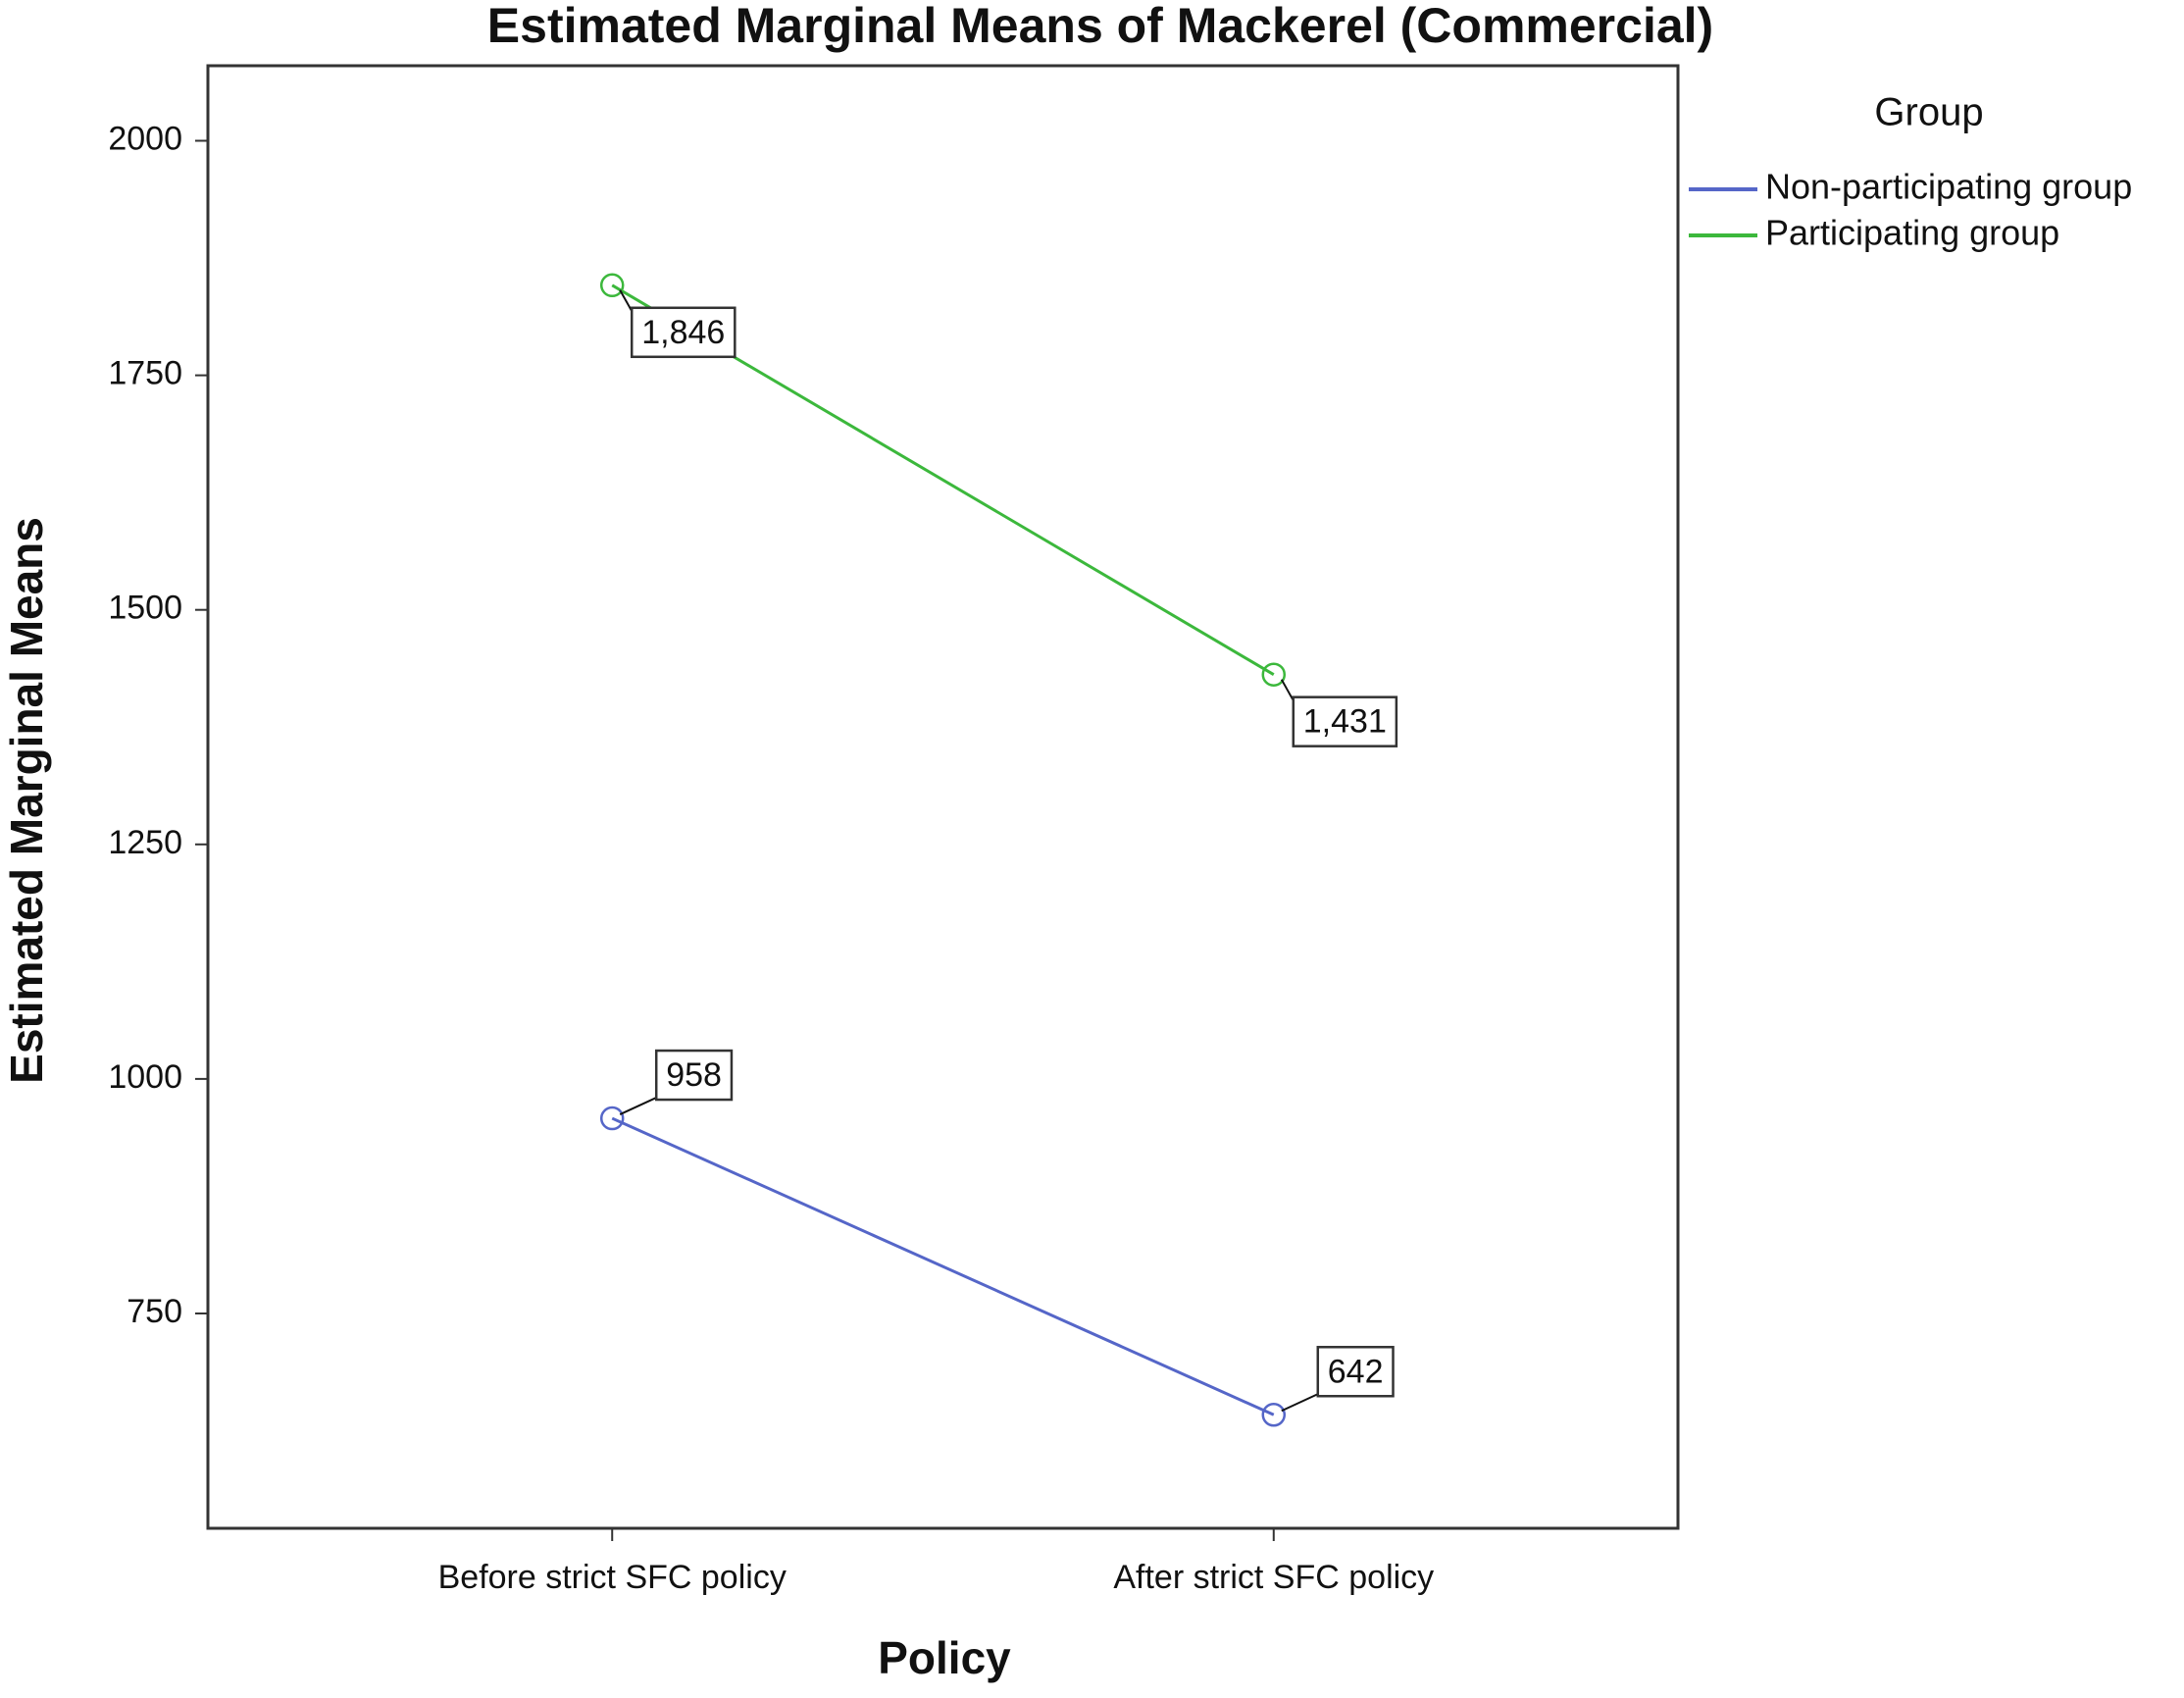  Describe the element at coordinates (1948, 187) in the screenshot. I see `legend-label: Non-participating group` at that location.